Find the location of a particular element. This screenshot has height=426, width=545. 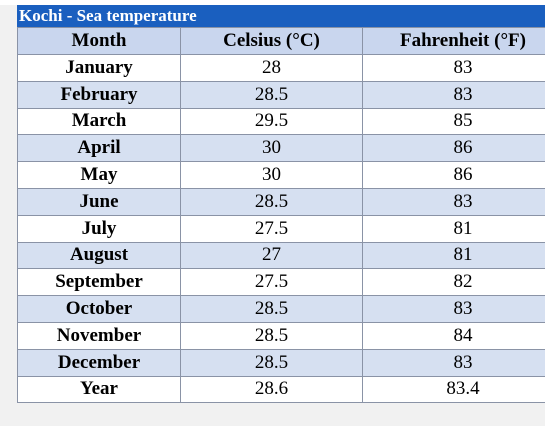

table-title: Kochi - Sea temperature is located at coordinates (281, 16).